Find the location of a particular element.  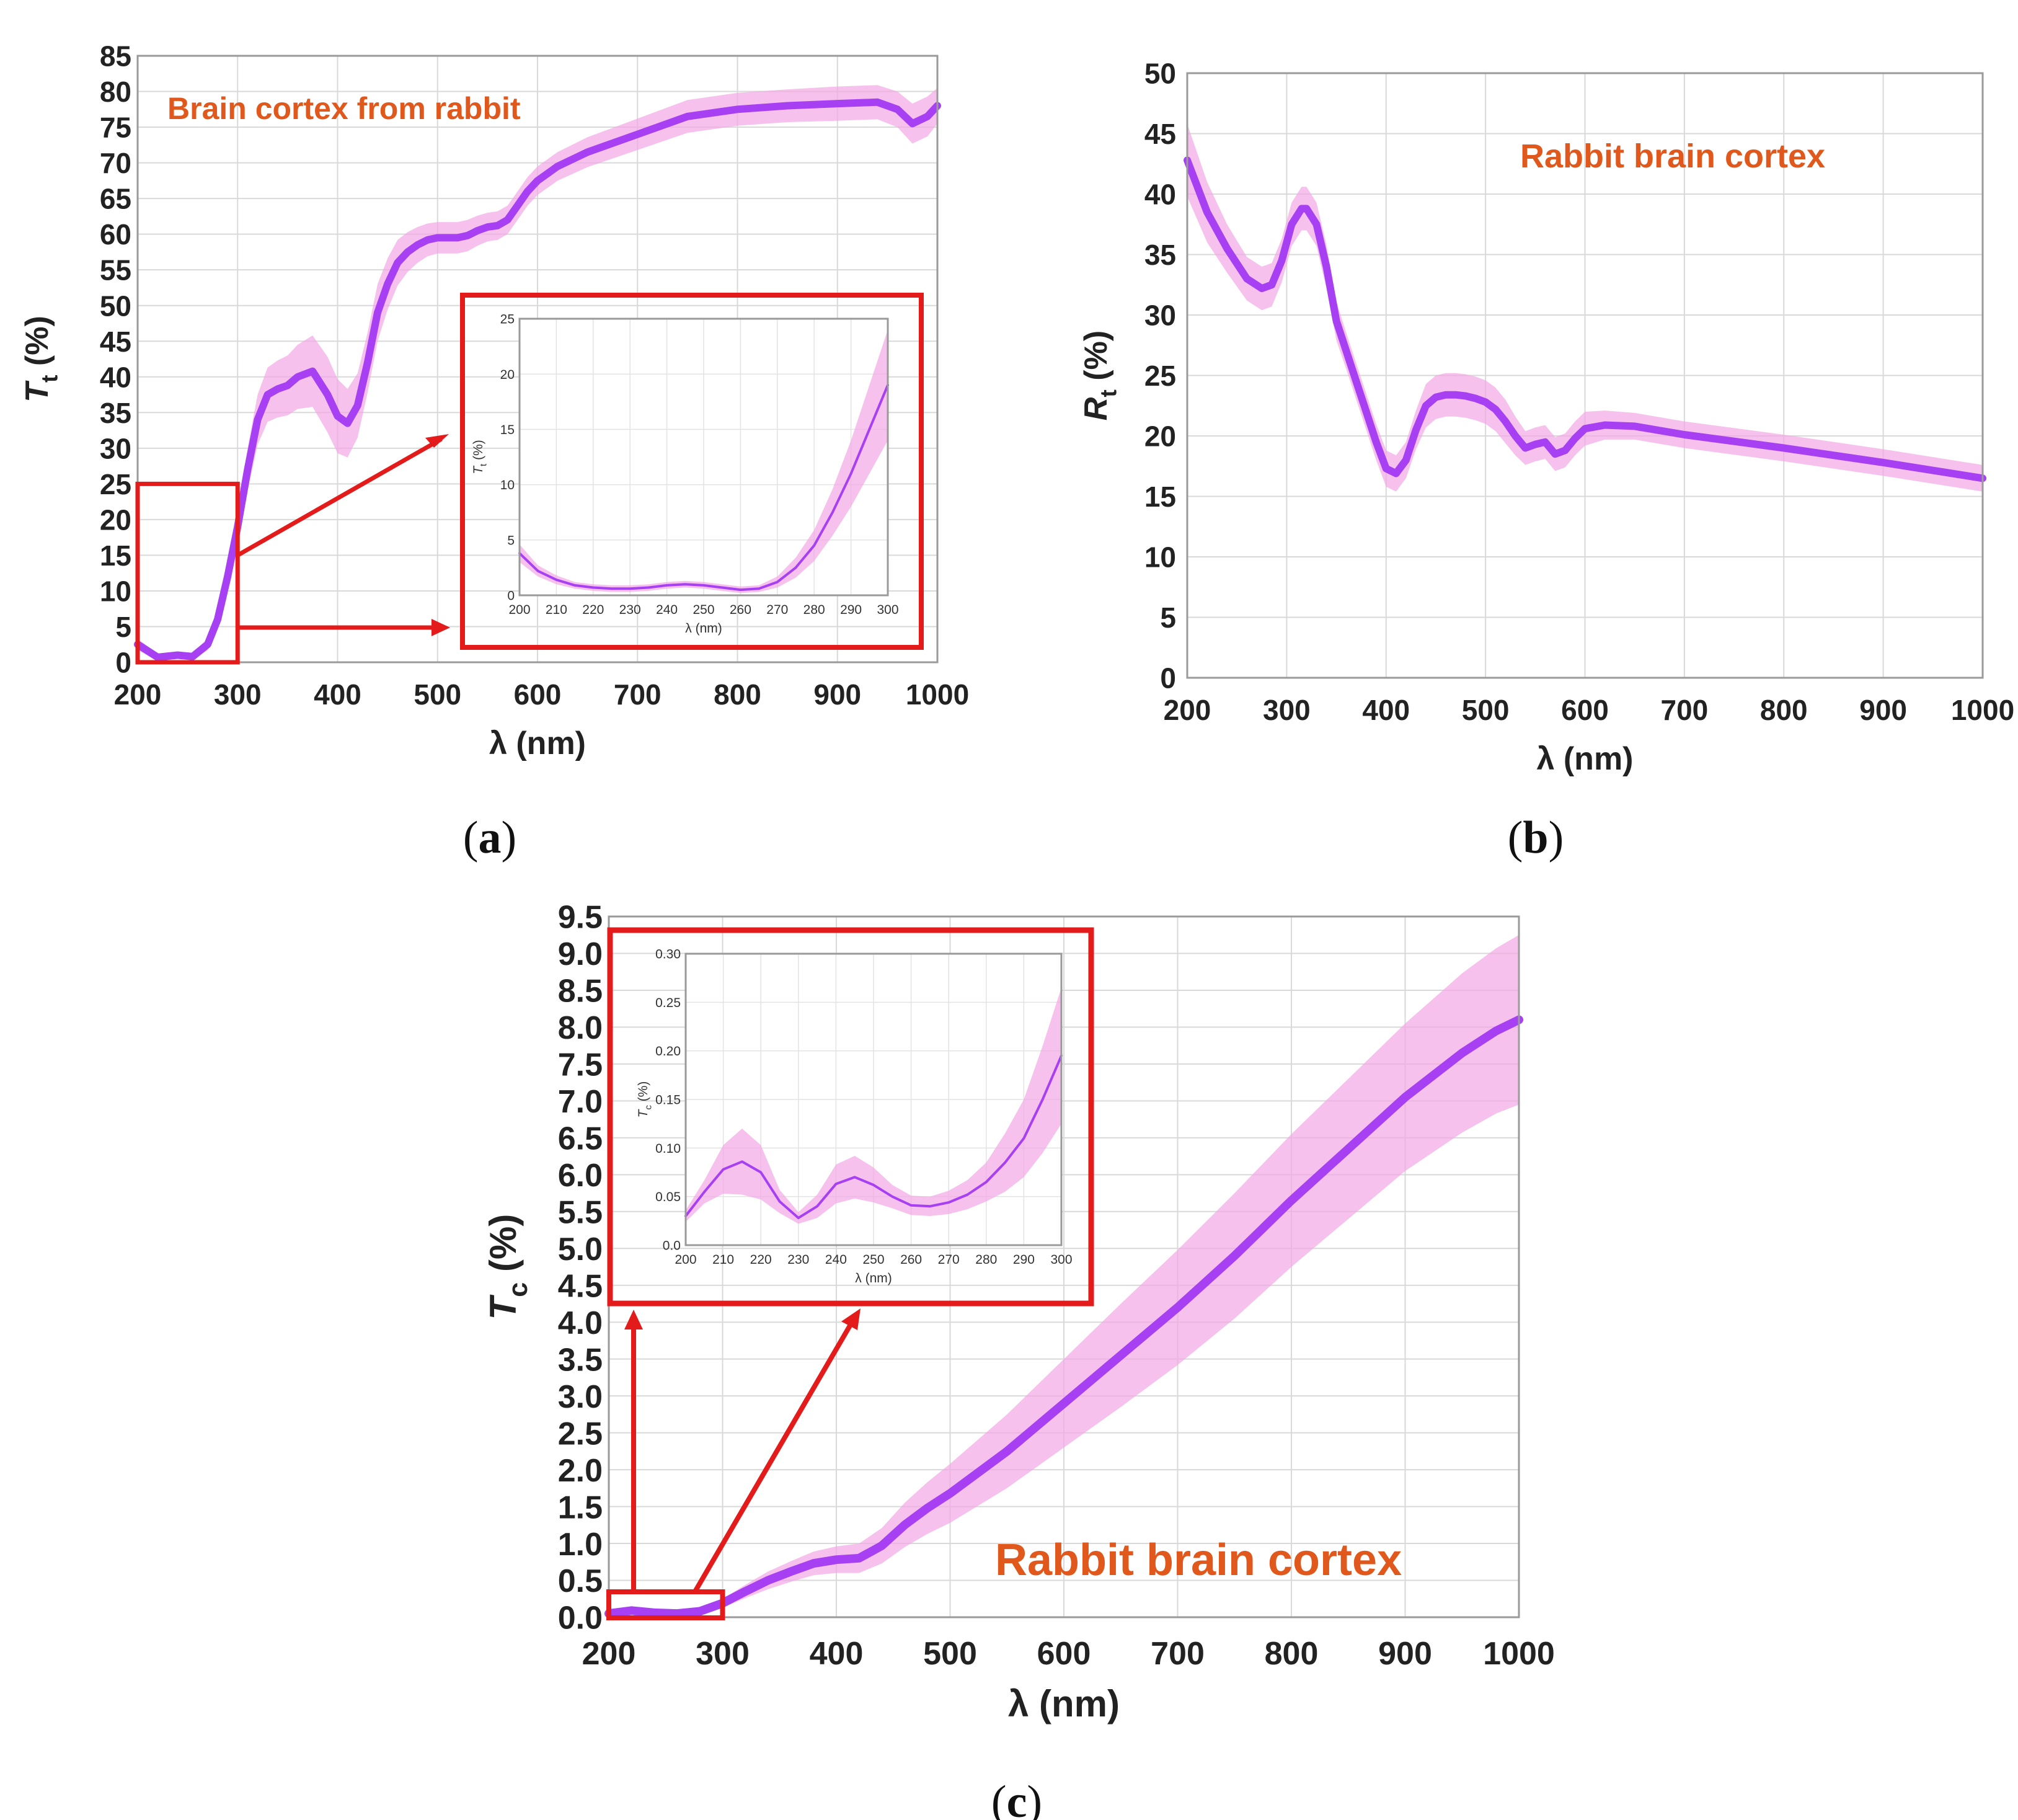

chart-b-mean-series is located at coordinates (1585, 319).